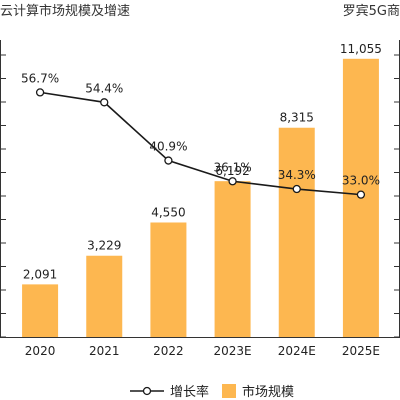 This screenshot has width=400, height=400. I want to click on x-tick-label: 2020, so click(40, 351).